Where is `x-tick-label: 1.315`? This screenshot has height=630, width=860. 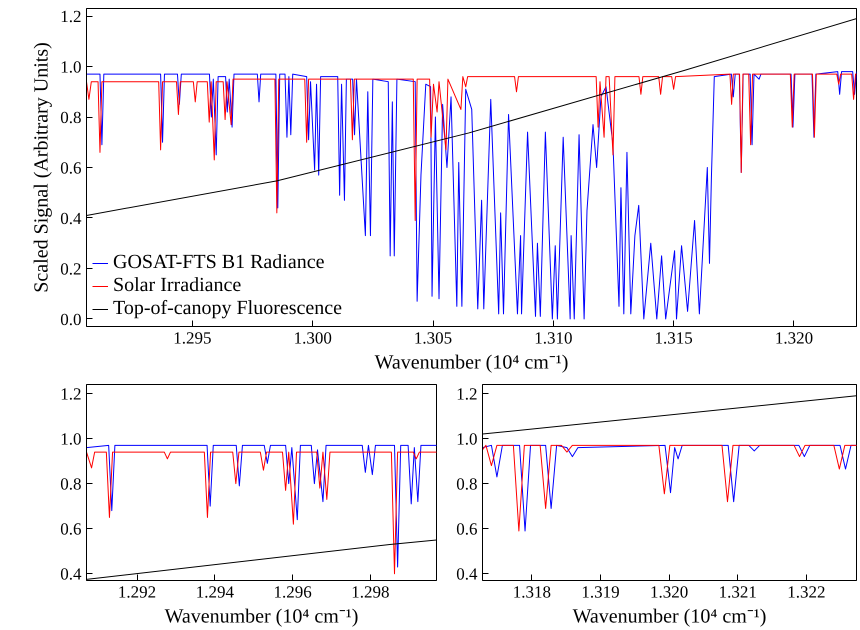
x-tick-label: 1.315 is located at coordinates (673, 338).